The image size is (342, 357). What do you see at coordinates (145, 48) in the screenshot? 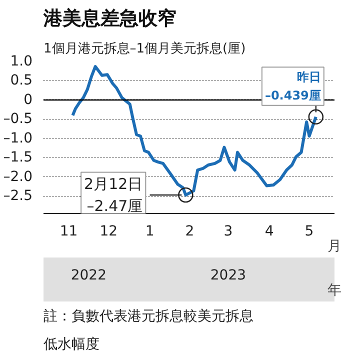
I see `chart-subtitle: 1個月港元拆息–1個月美元拆息(厘)` at bounding box center [145, 48].